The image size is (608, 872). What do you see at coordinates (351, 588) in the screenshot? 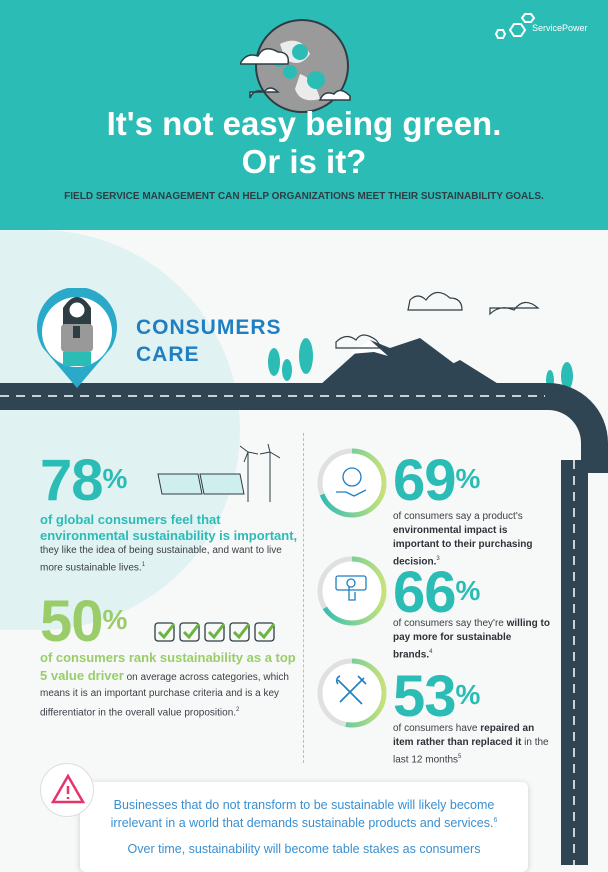
I see `money-hand-icon` at bounding box center [351, 588].